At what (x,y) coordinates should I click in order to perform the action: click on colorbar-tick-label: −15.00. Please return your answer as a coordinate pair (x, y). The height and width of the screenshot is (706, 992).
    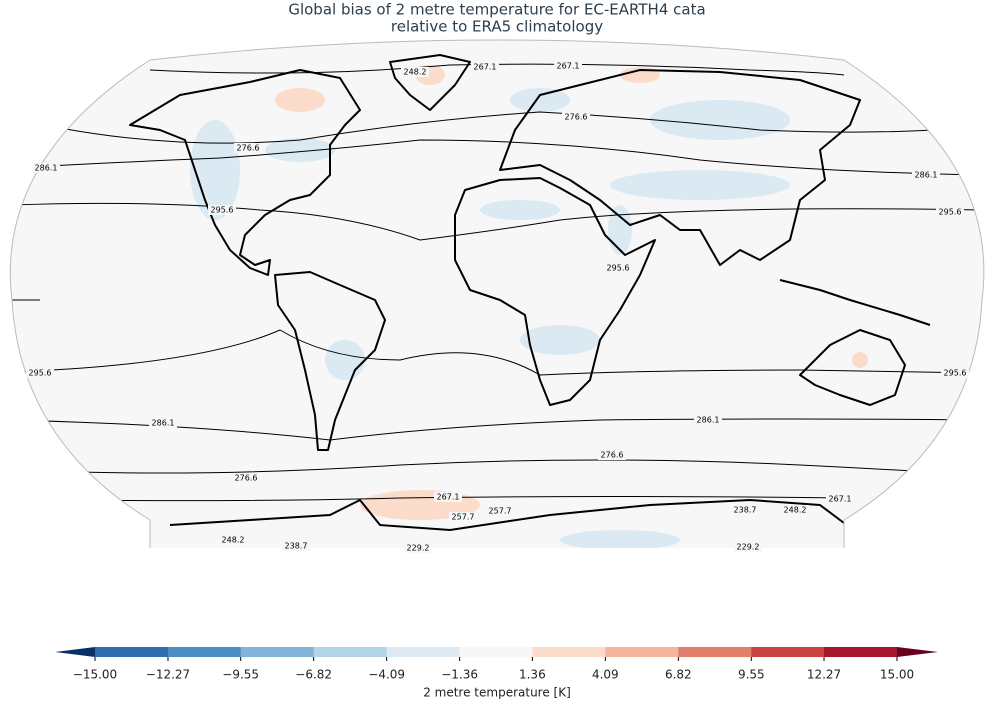
    Looking at the image, I should click on (95, 675).